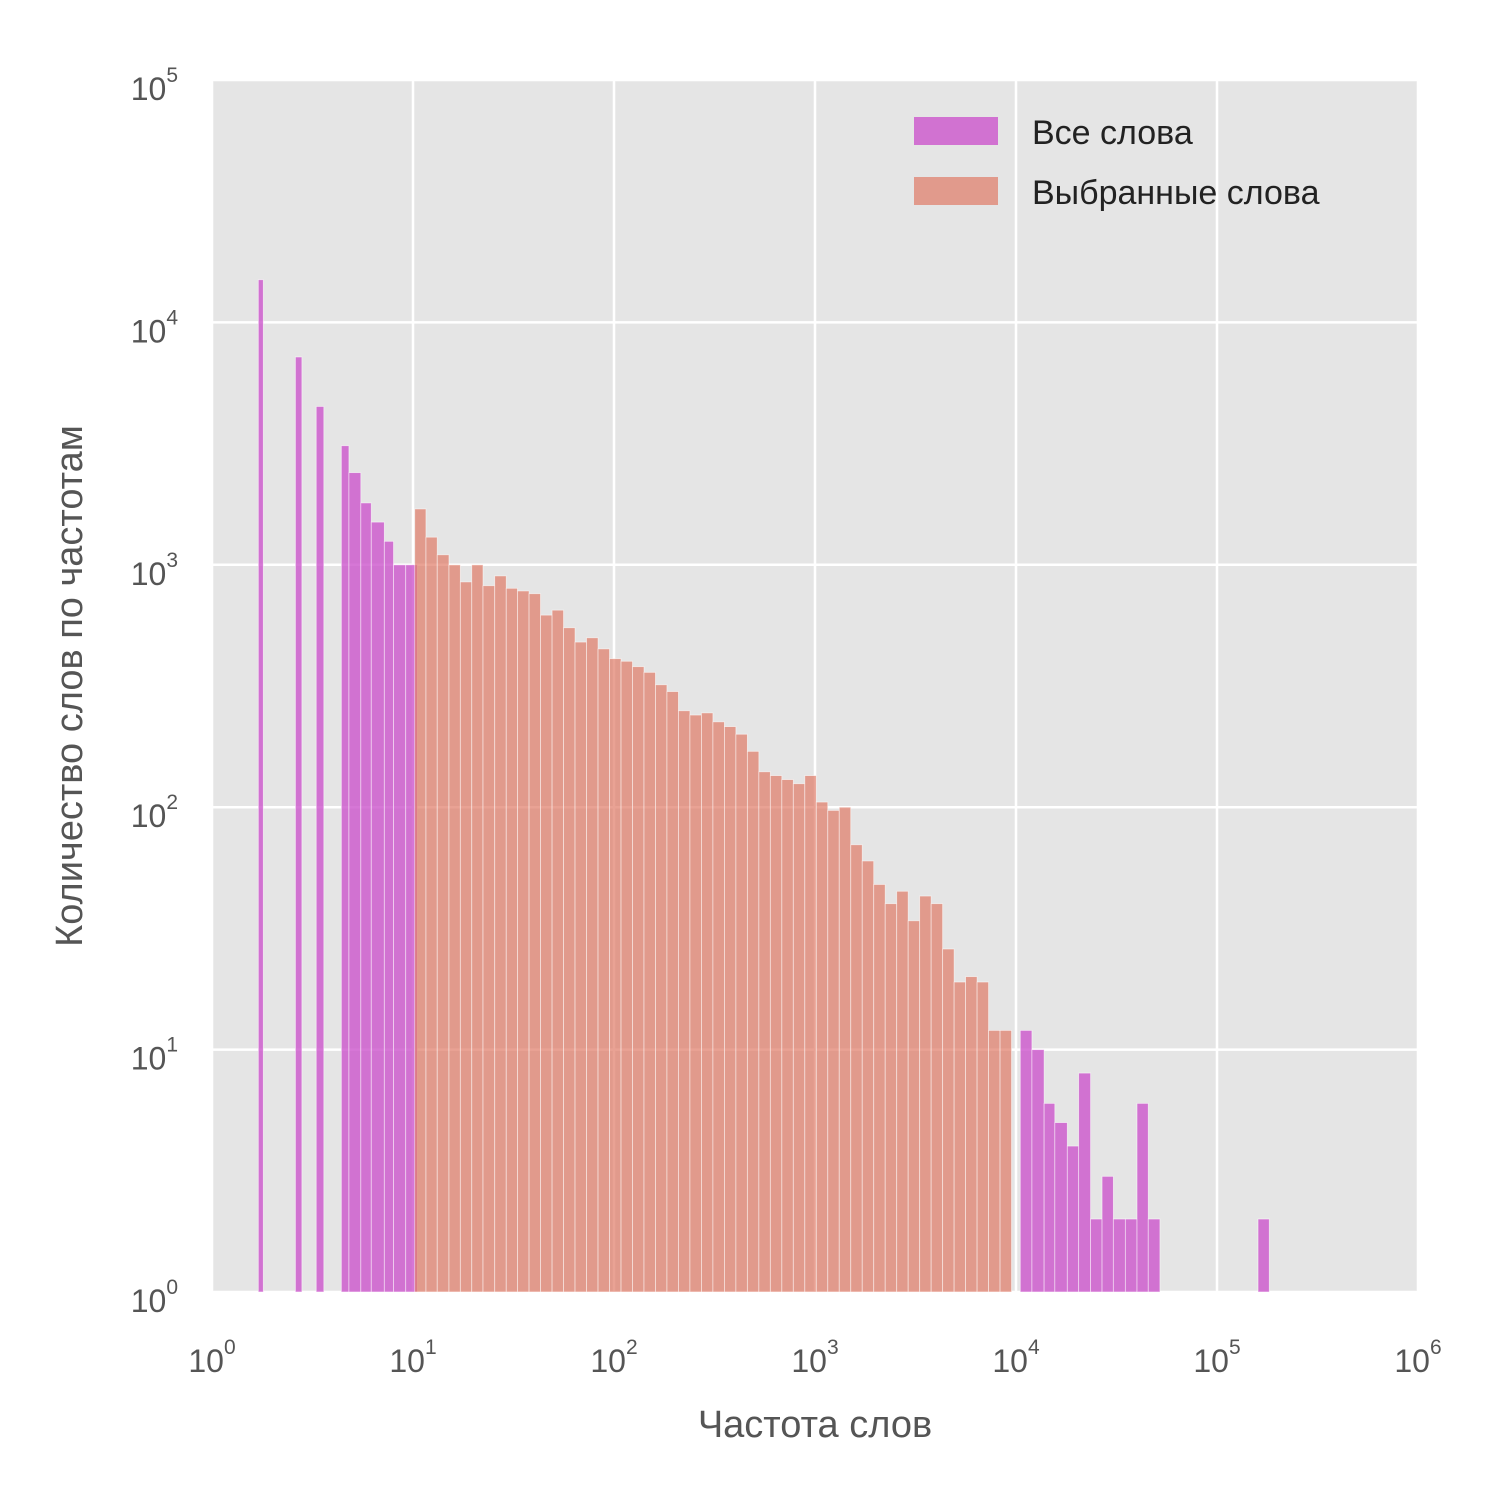 The height and width of the screenshot is (1500, 1500). What do you see at coordinates (1016, 1357) in the screenshot?
I see `x-tick-label: 10⁴` at bounding box center [1016, 1357].